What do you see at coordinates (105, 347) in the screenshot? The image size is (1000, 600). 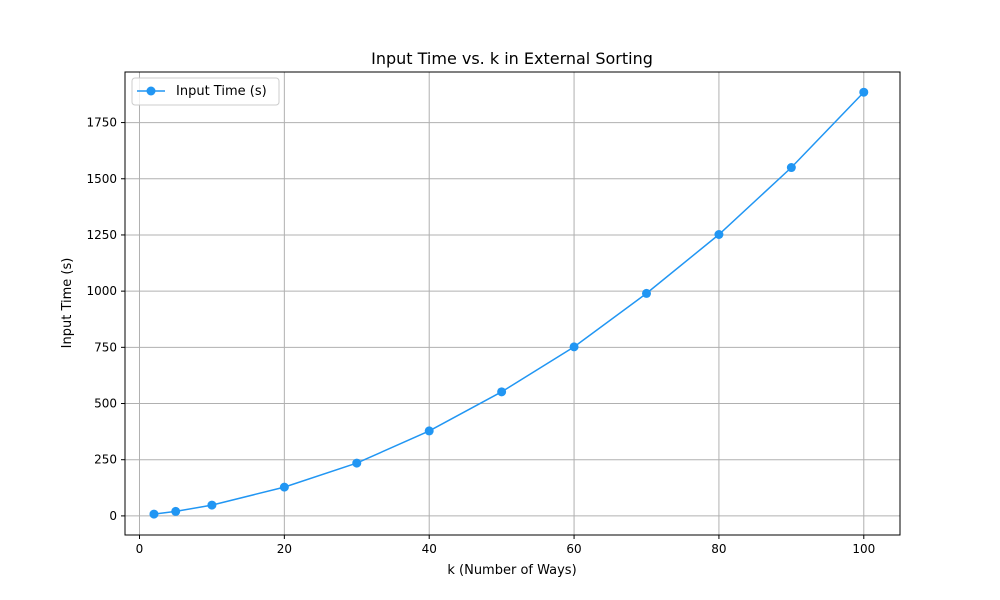 I see `y-tick-label: 750` at bounding box center [105, 347].